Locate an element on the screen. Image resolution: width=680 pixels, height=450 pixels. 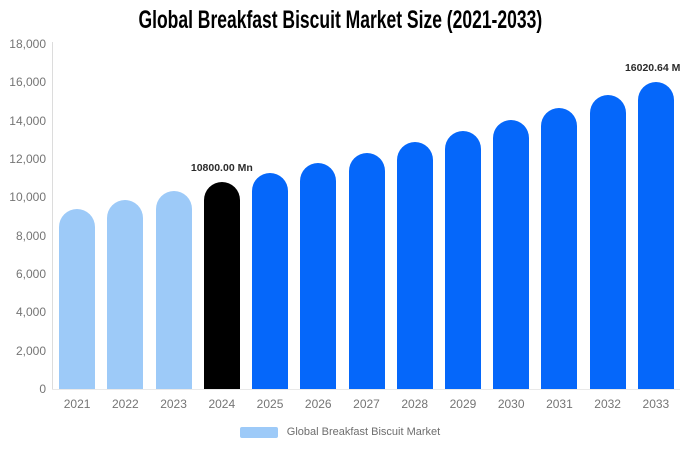
bar-value-label-2024: 10800.00 Mn is located at coordinates (221, 168).